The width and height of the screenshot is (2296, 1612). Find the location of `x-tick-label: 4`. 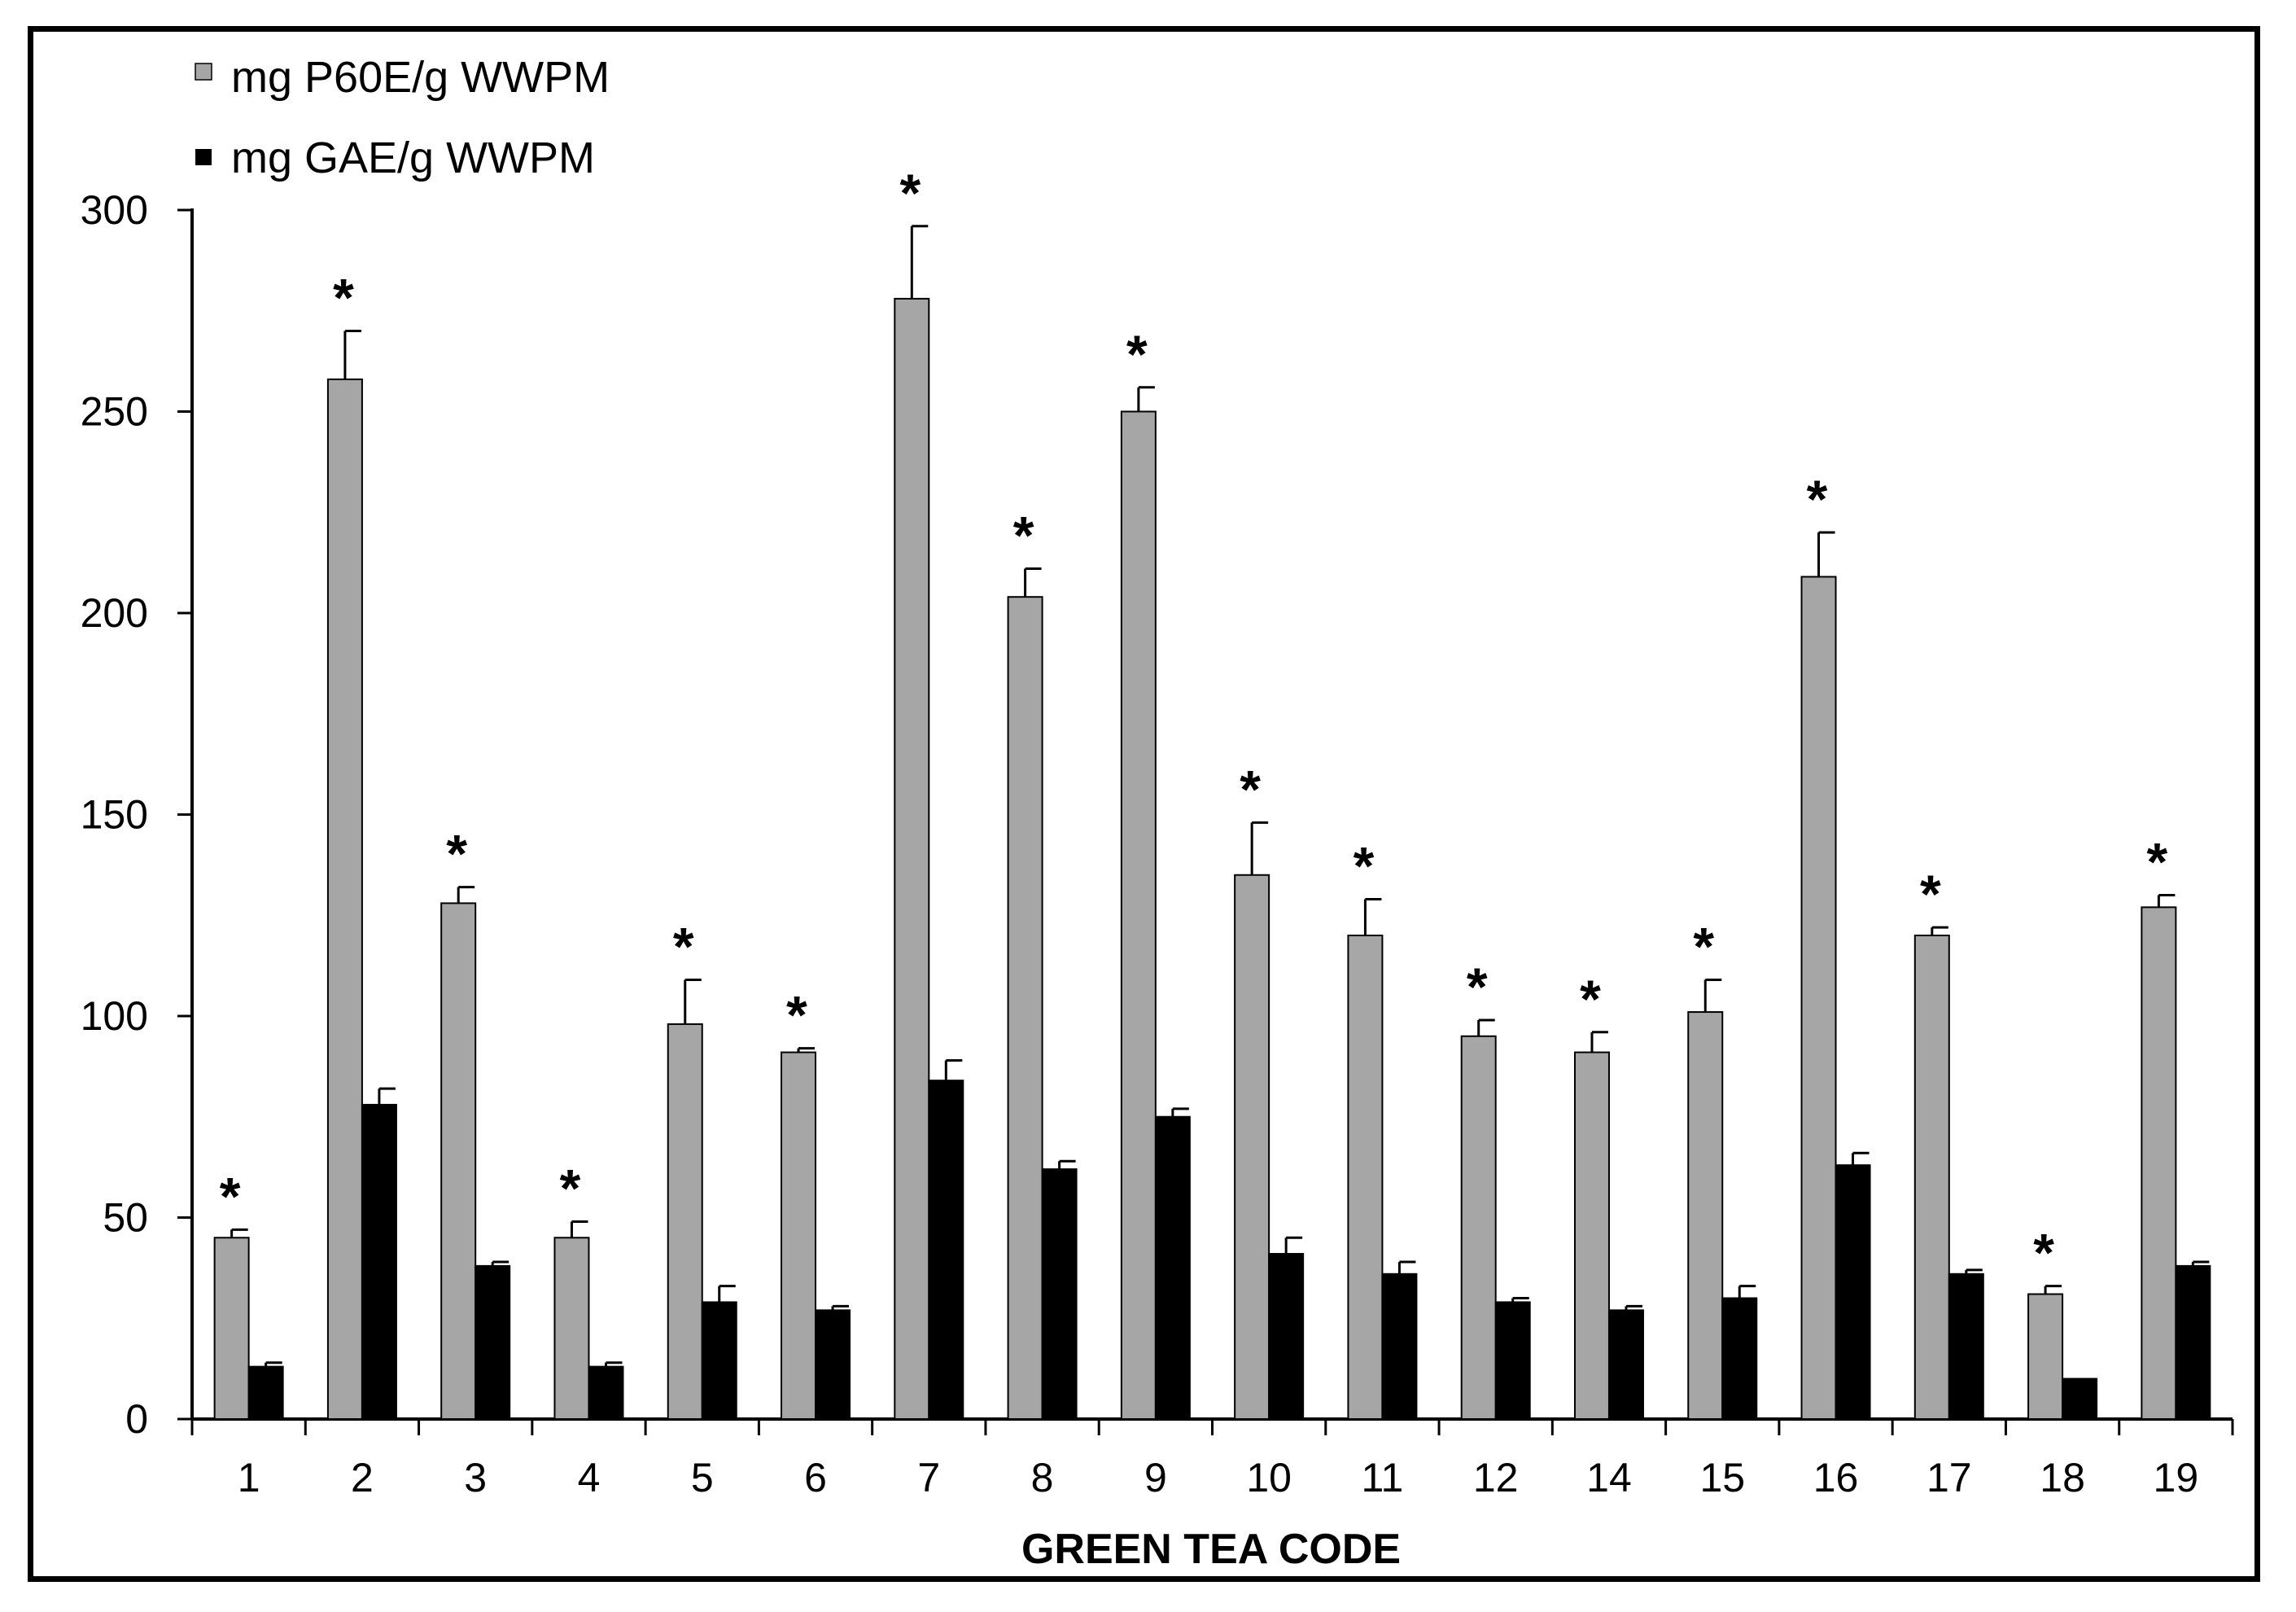

x-tick-label: 4 is located at coordinates (589, 1477).